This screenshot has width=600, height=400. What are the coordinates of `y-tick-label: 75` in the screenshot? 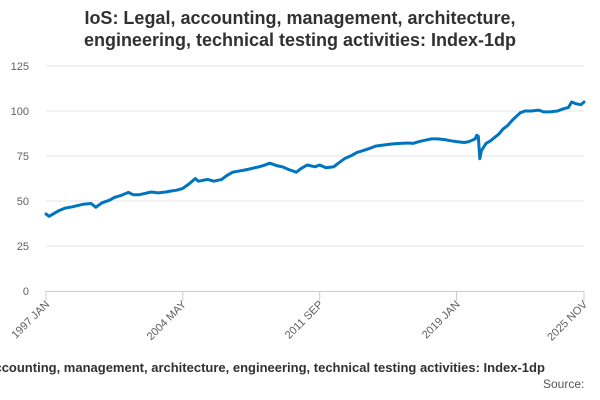 It's located at (23, 157).